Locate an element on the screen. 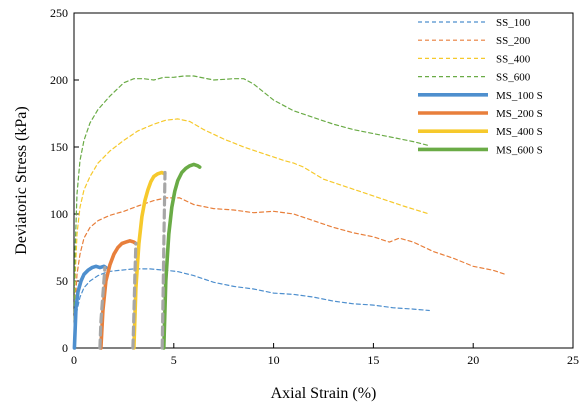  y-tick-label: 250 is located at coordinates (59, 13).